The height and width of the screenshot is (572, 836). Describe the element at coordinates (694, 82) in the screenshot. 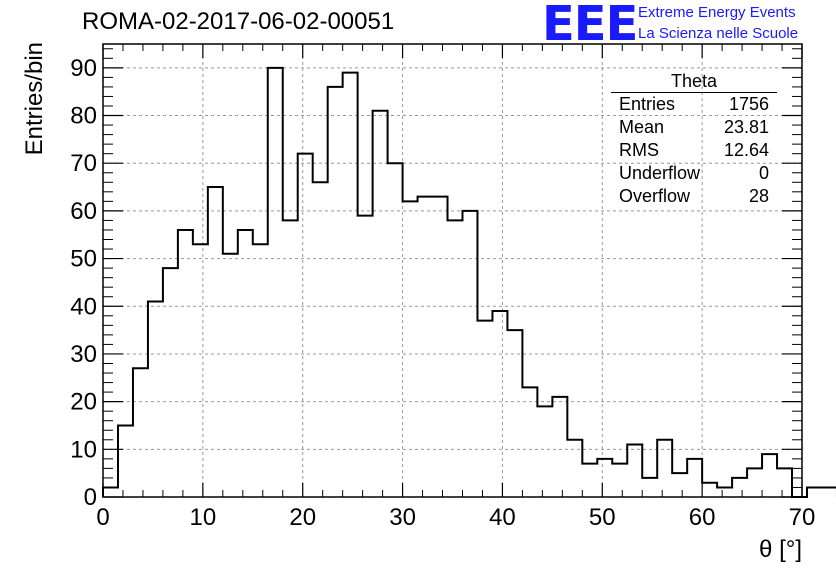

I see `stats-title: Theta` at that location.